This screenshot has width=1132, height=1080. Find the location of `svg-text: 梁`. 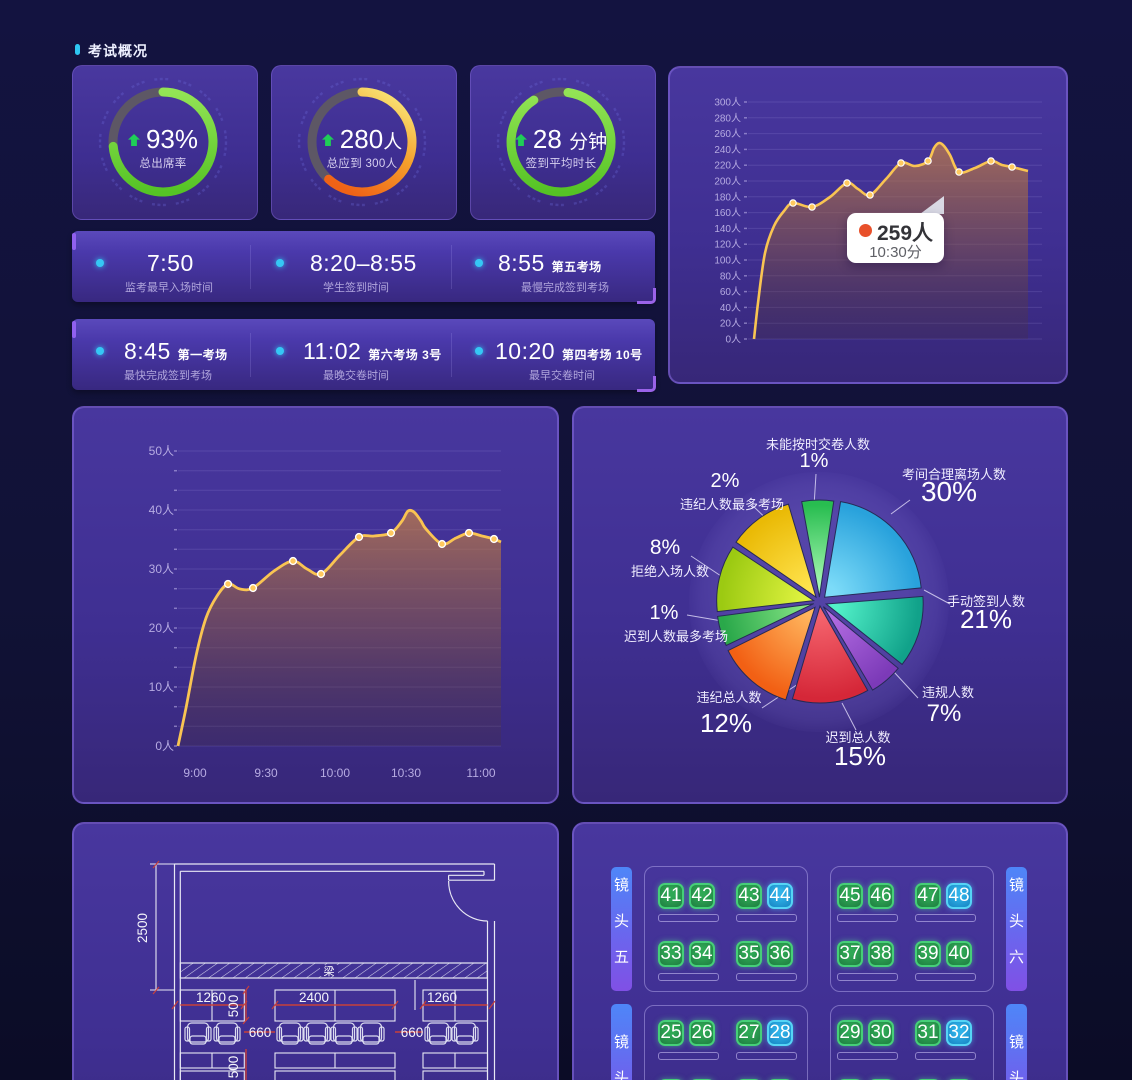

svg-text: 梁 is located at coordinates (329, 971).